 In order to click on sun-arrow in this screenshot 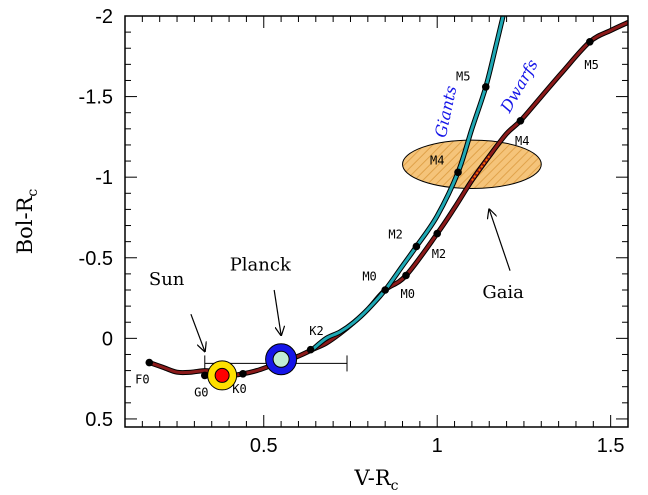, I will do `click(197, 332)`.